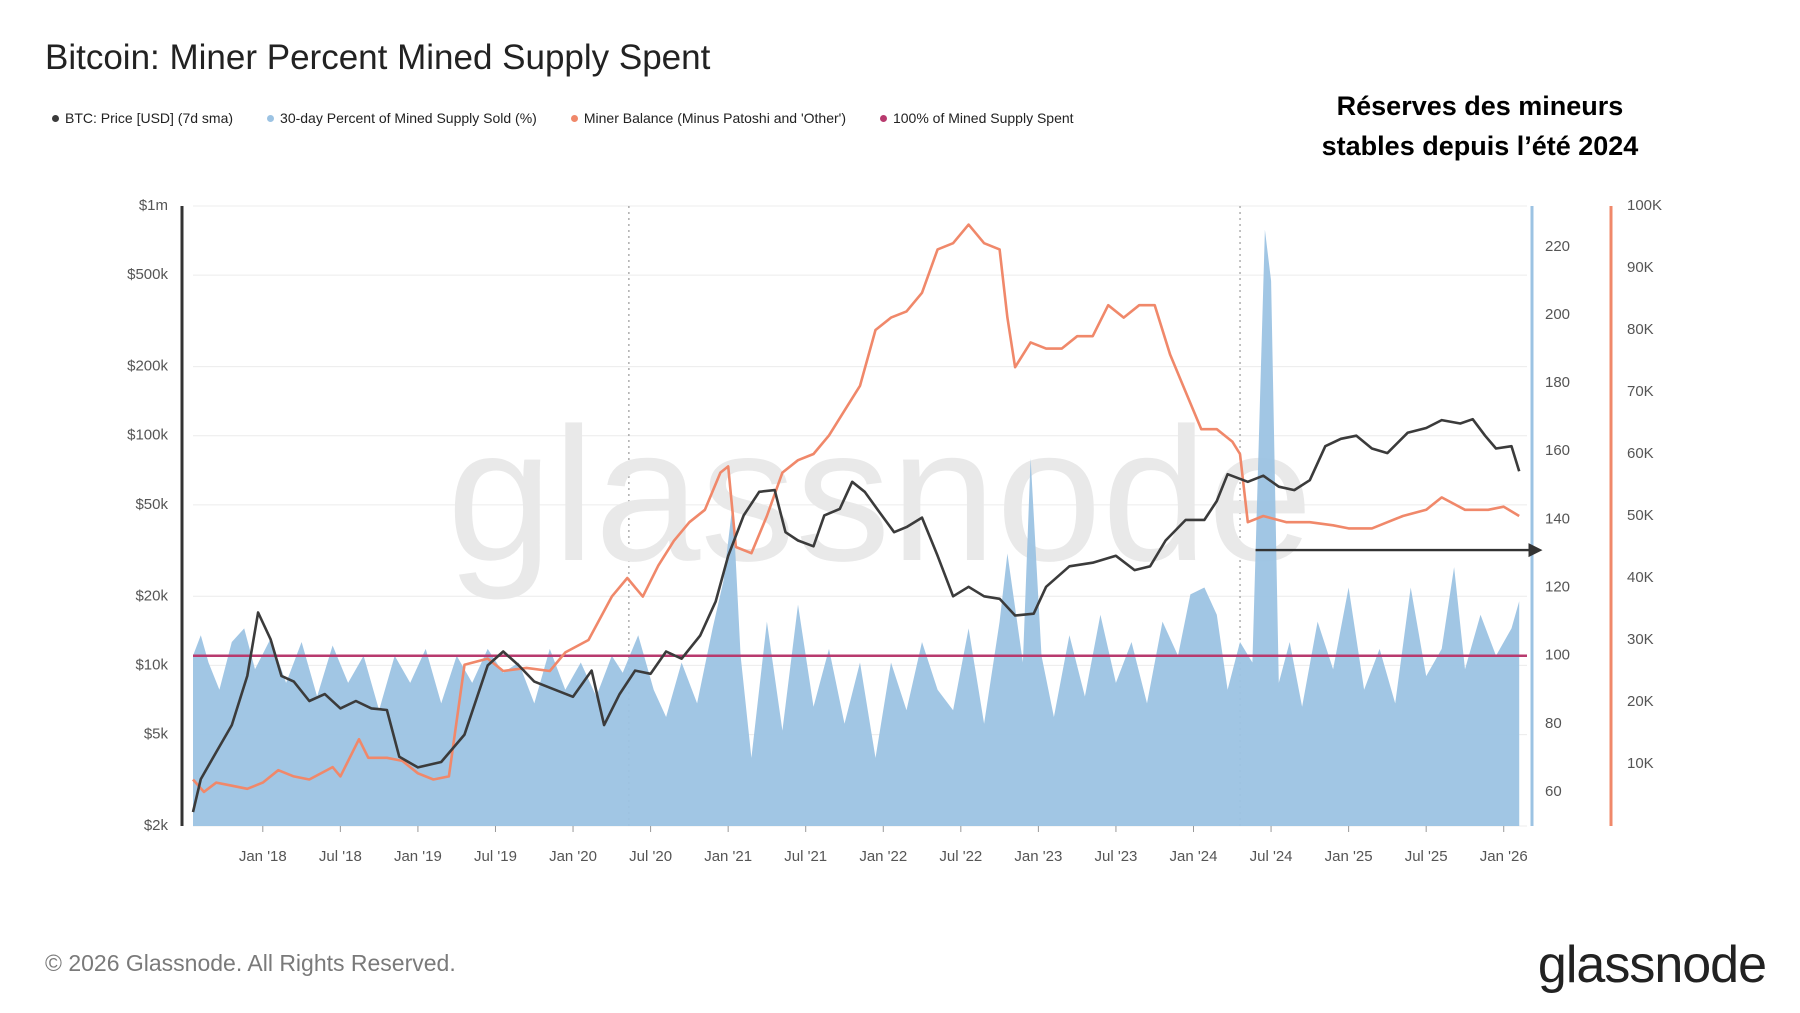  What do you see at coordinates (1640, 515) in the screenshot?
I see `balance-tick-label: 50K` at bounding box center [1640, 515].